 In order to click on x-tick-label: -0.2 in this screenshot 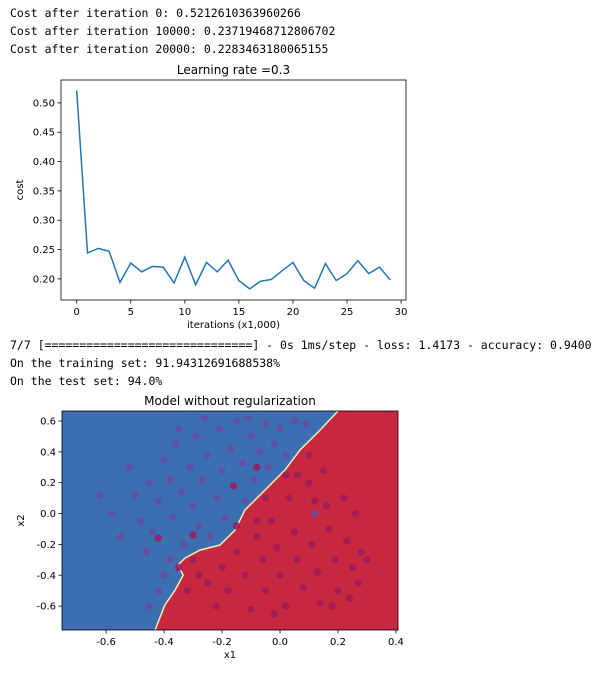, I will do `click(222, 642)`.